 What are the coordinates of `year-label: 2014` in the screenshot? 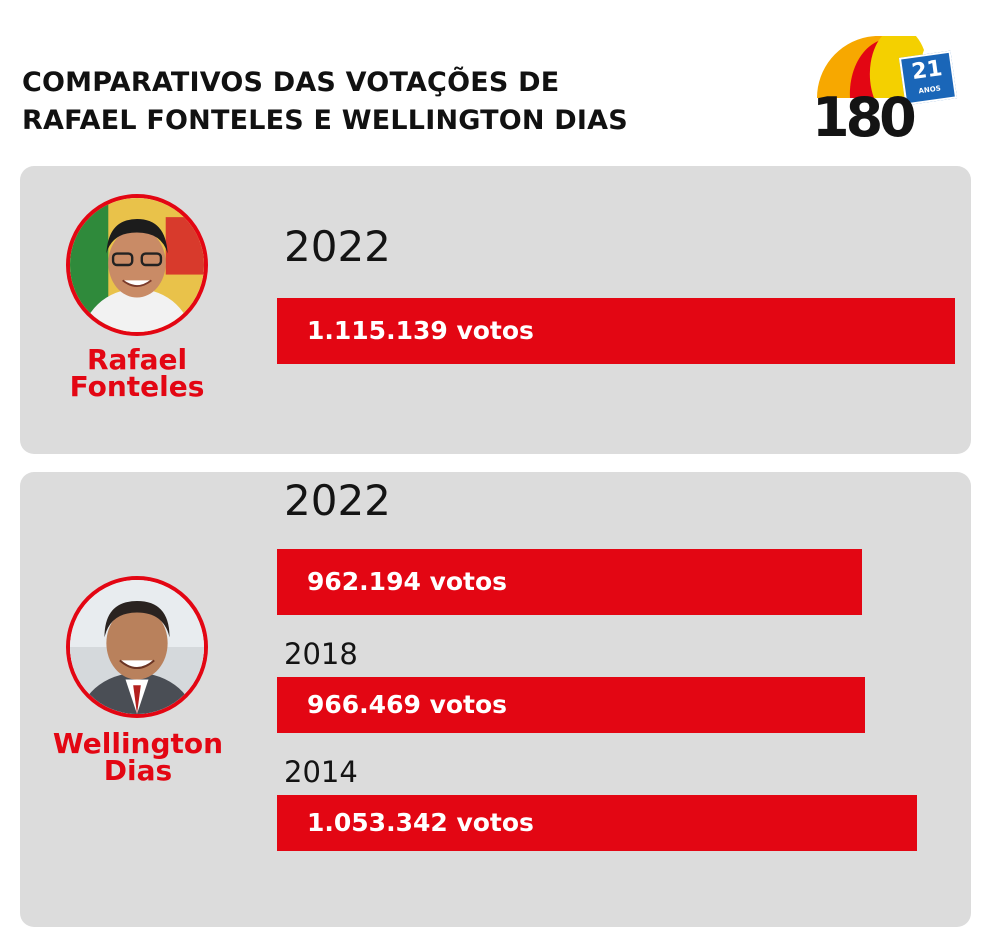 It's located at (321, 772).